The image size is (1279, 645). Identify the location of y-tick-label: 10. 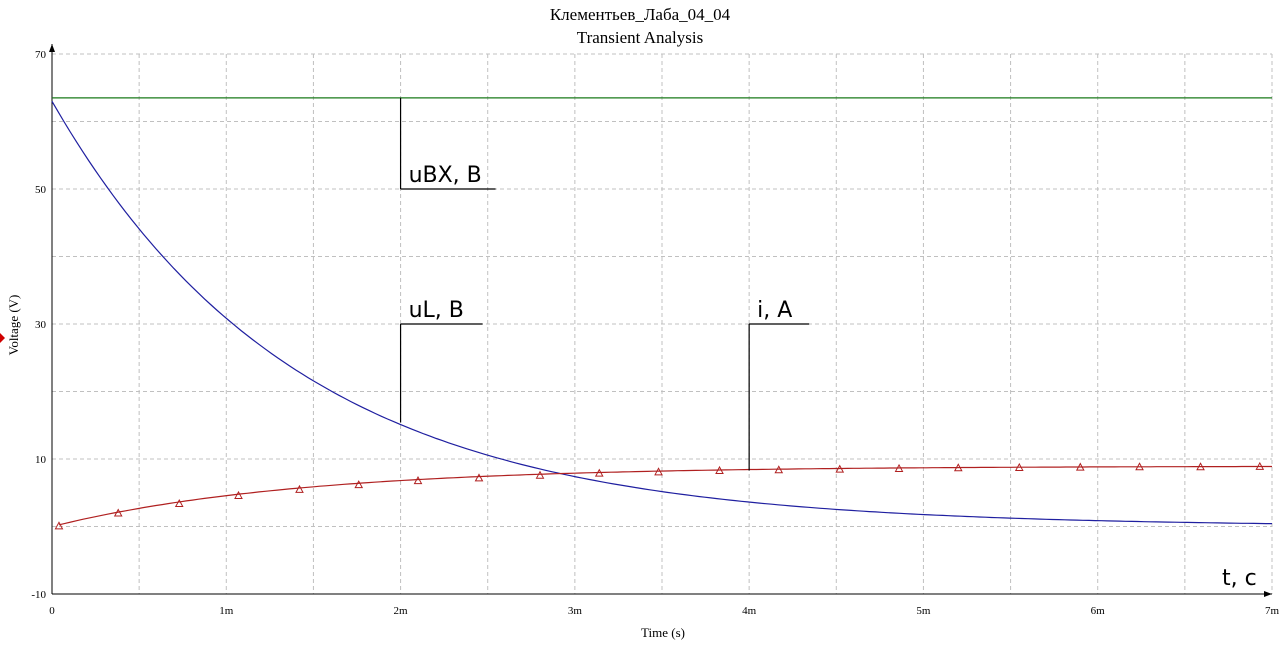
(41, 460).